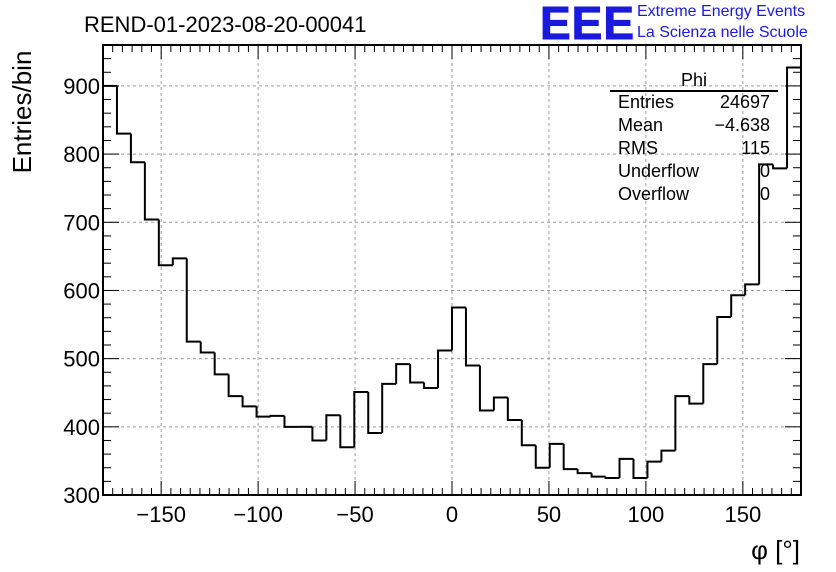 The image size is (836, 572). What do you see at coordinates (587, 24) in the screenshot?
I see `eee-logo: EEE` at bounding box center [587, 24].